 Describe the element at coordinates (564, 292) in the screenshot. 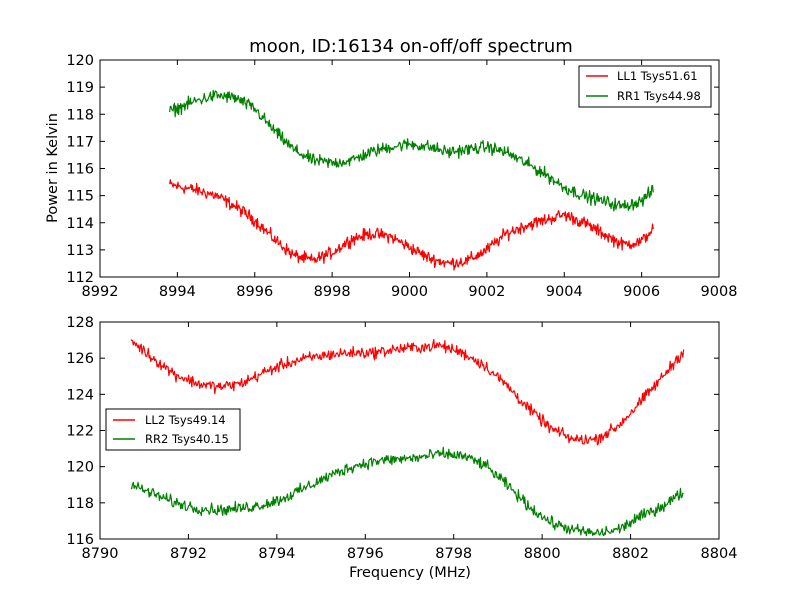

I see `x-tick-label: 9004` at that location.